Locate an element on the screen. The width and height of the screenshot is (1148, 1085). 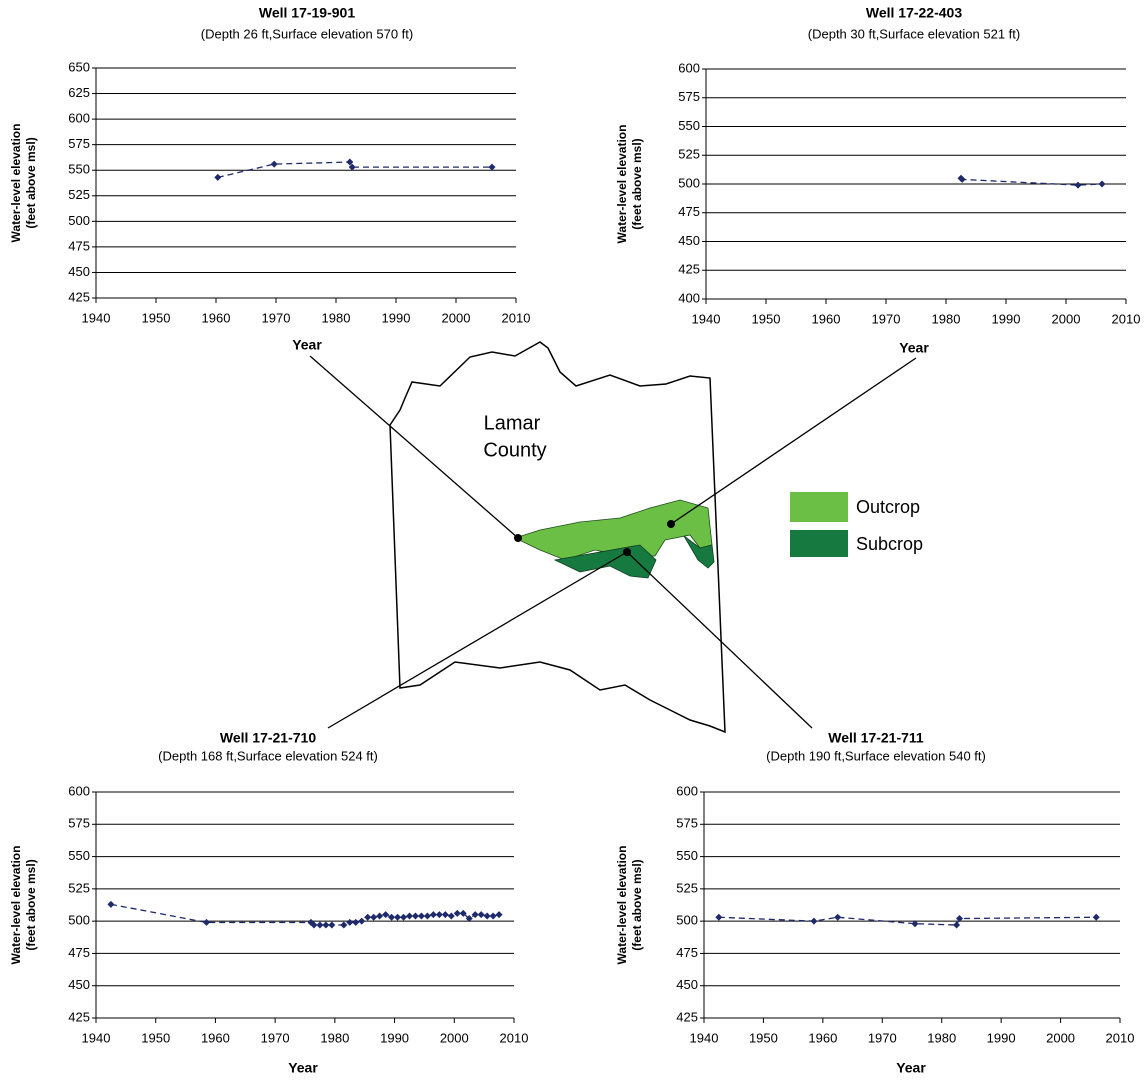
map-label: County is located at coordinates (514, 450).